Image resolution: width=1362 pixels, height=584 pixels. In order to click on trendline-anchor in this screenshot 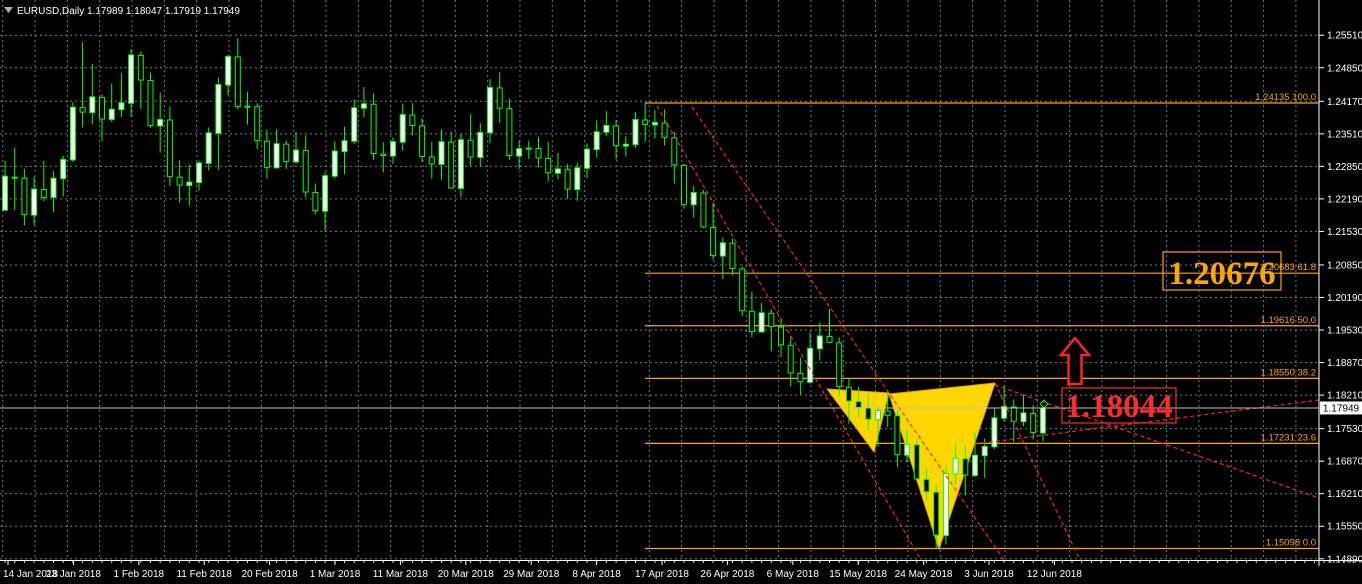, I will do `click(1044, 404)`.